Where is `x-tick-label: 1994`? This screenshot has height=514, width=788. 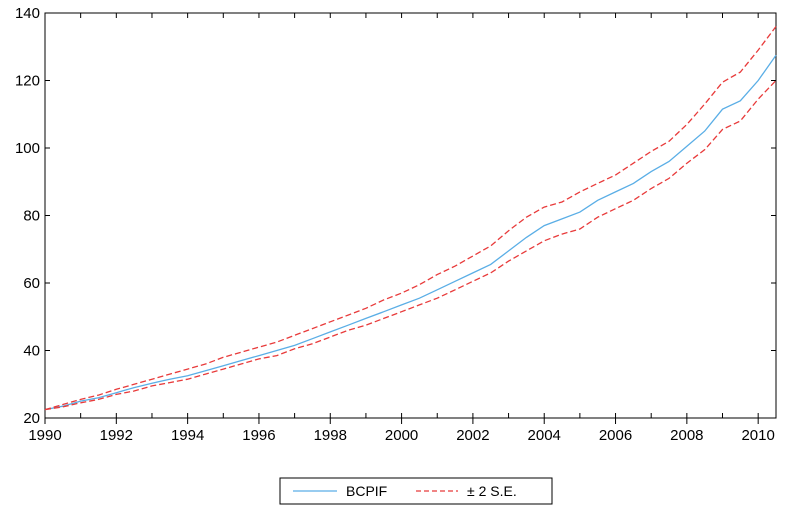 x-tick-label: 1994 is located at coordinates (187, 435).